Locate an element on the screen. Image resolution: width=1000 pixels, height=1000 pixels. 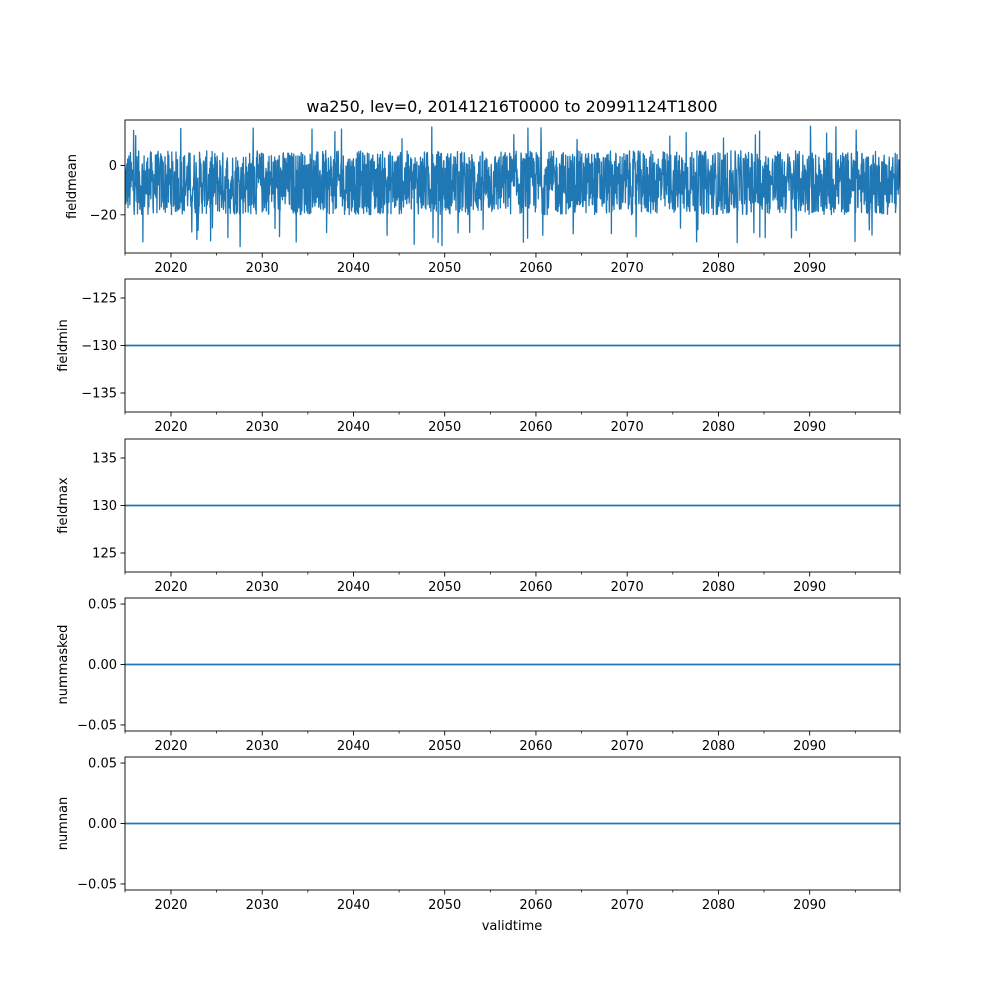
y-tick-label: 125 is located at coordinates (104, 554).